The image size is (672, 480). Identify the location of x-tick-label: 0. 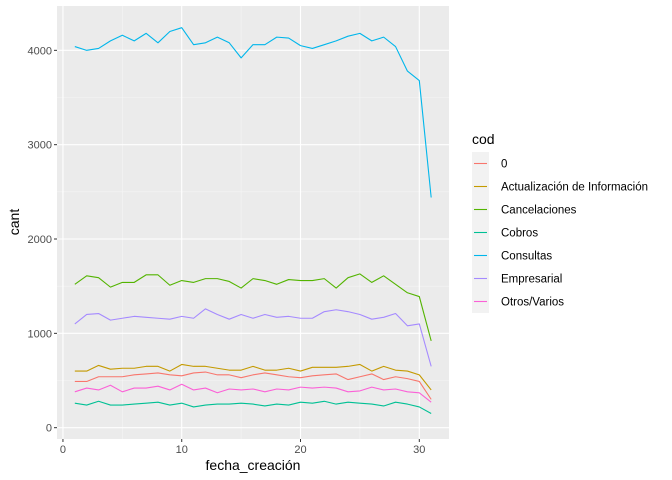
(63, 450).